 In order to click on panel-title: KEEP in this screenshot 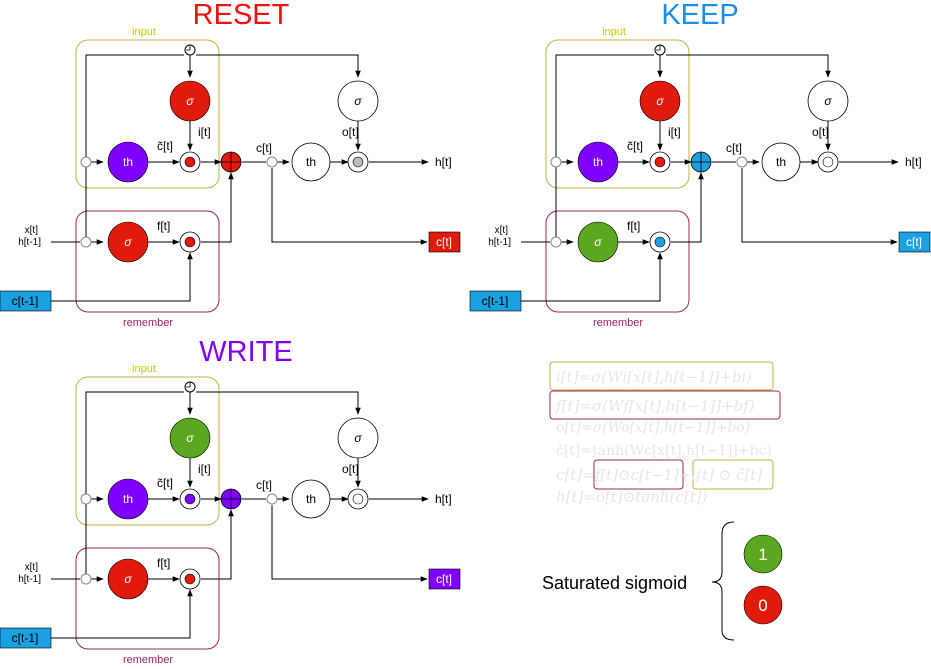, I will do `click(699, 15)`.